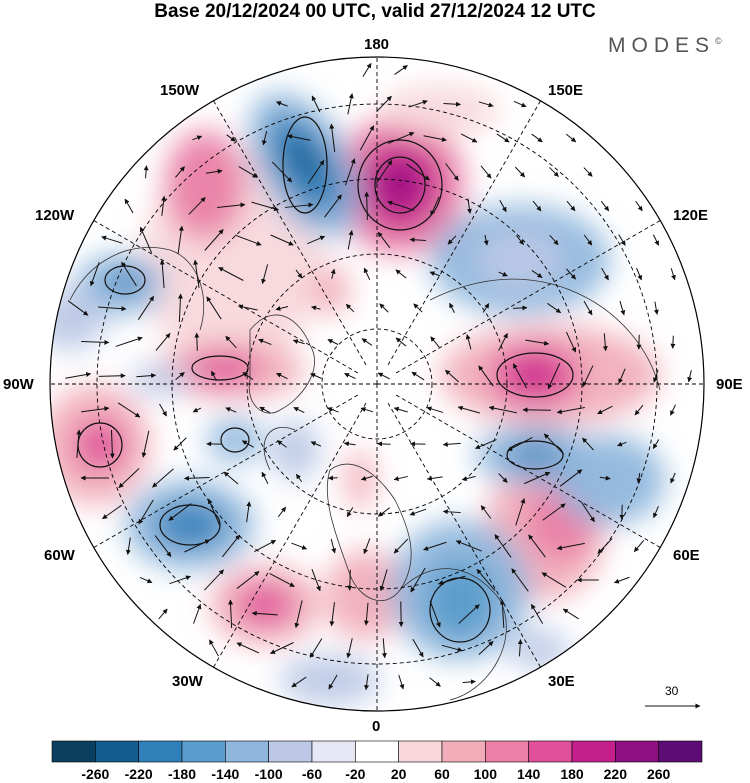 This screenshot has width=750, height=783. What do you see at coordinates (377, 384) in the screenshot?
I see `latitude-circle` at bounding box center [377, 384].